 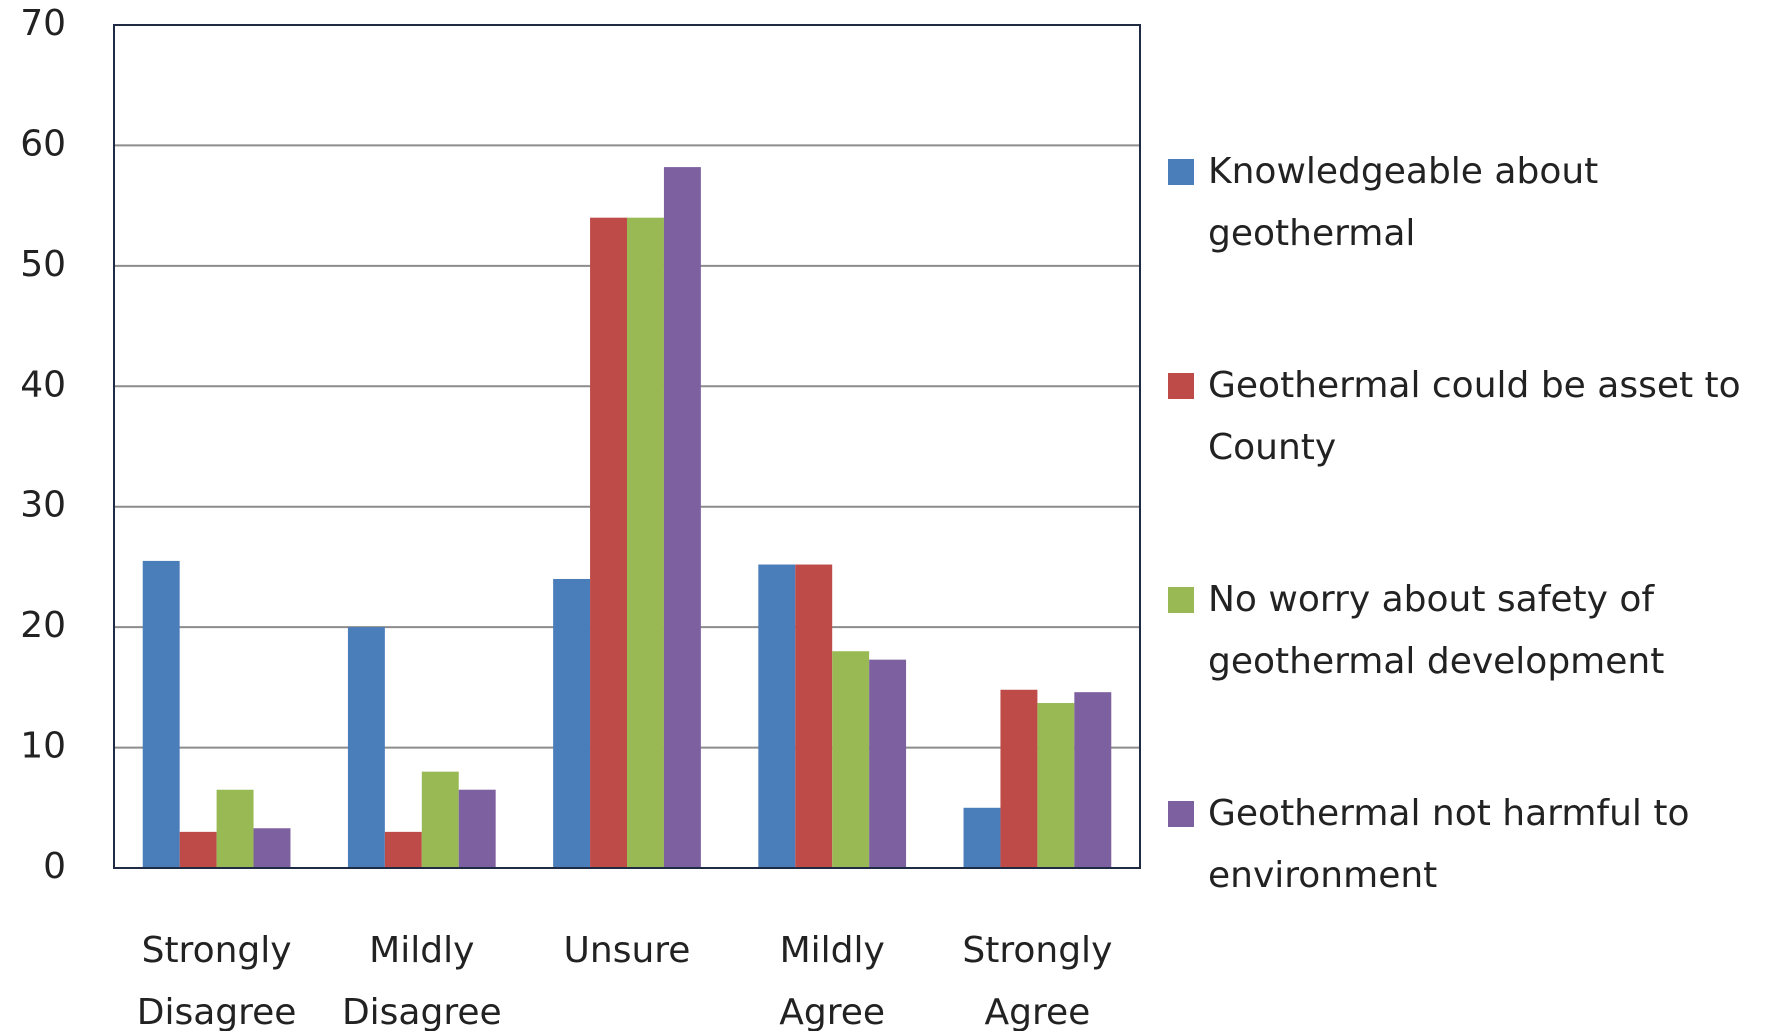 I want to click on legend-label: Knowledgeable about geothermal, so click(x=1403, y=202).